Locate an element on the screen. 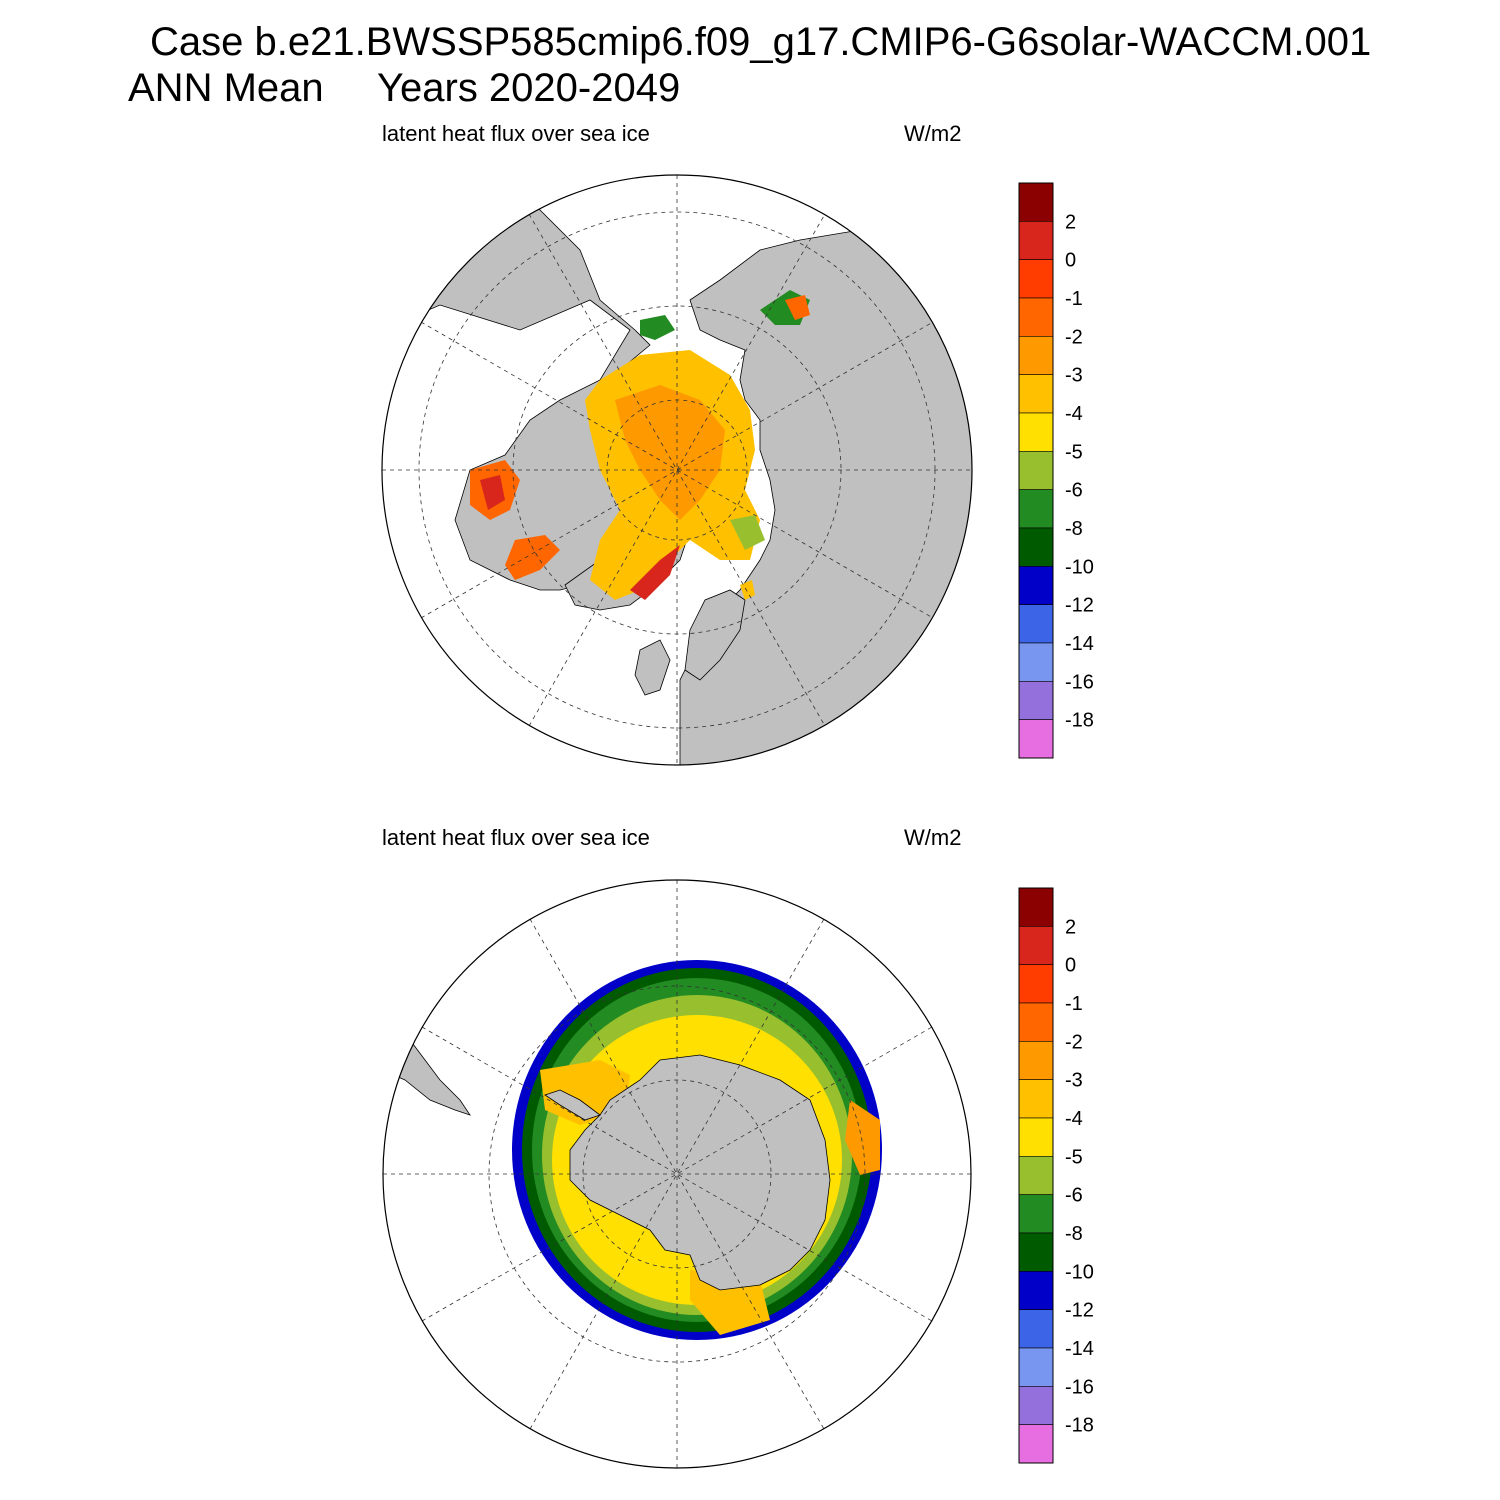  nh-colorbar-tick-label: -10 is located at coordinates (1079, 567).